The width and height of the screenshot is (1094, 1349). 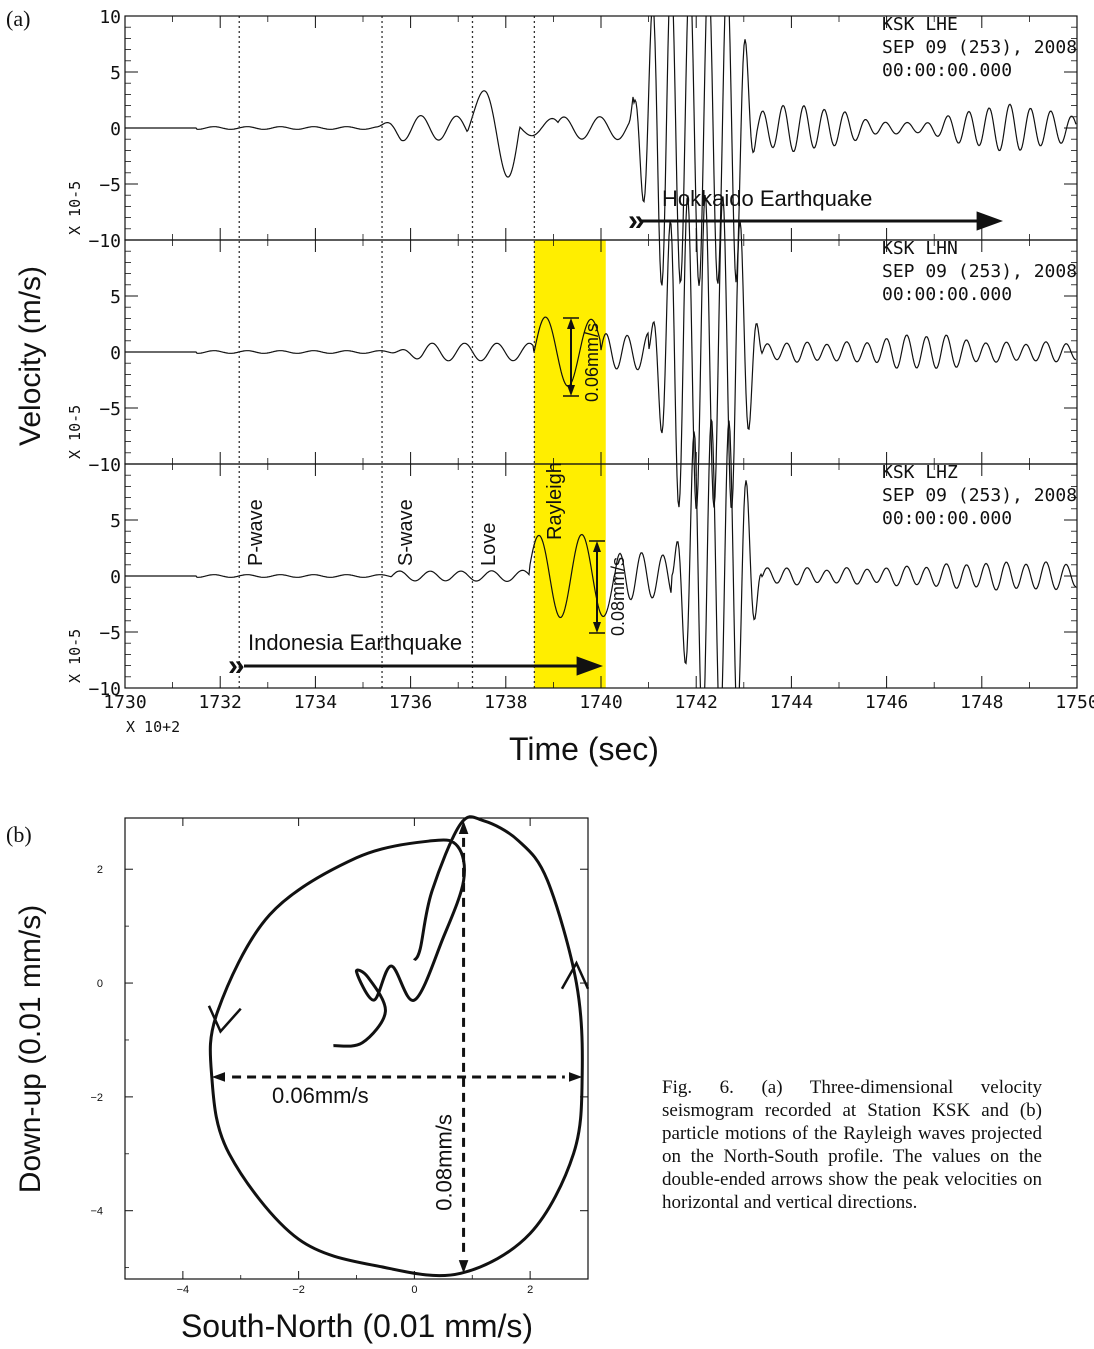 I want to click on indonesia-arrow-head, so click(x=589, y=666).